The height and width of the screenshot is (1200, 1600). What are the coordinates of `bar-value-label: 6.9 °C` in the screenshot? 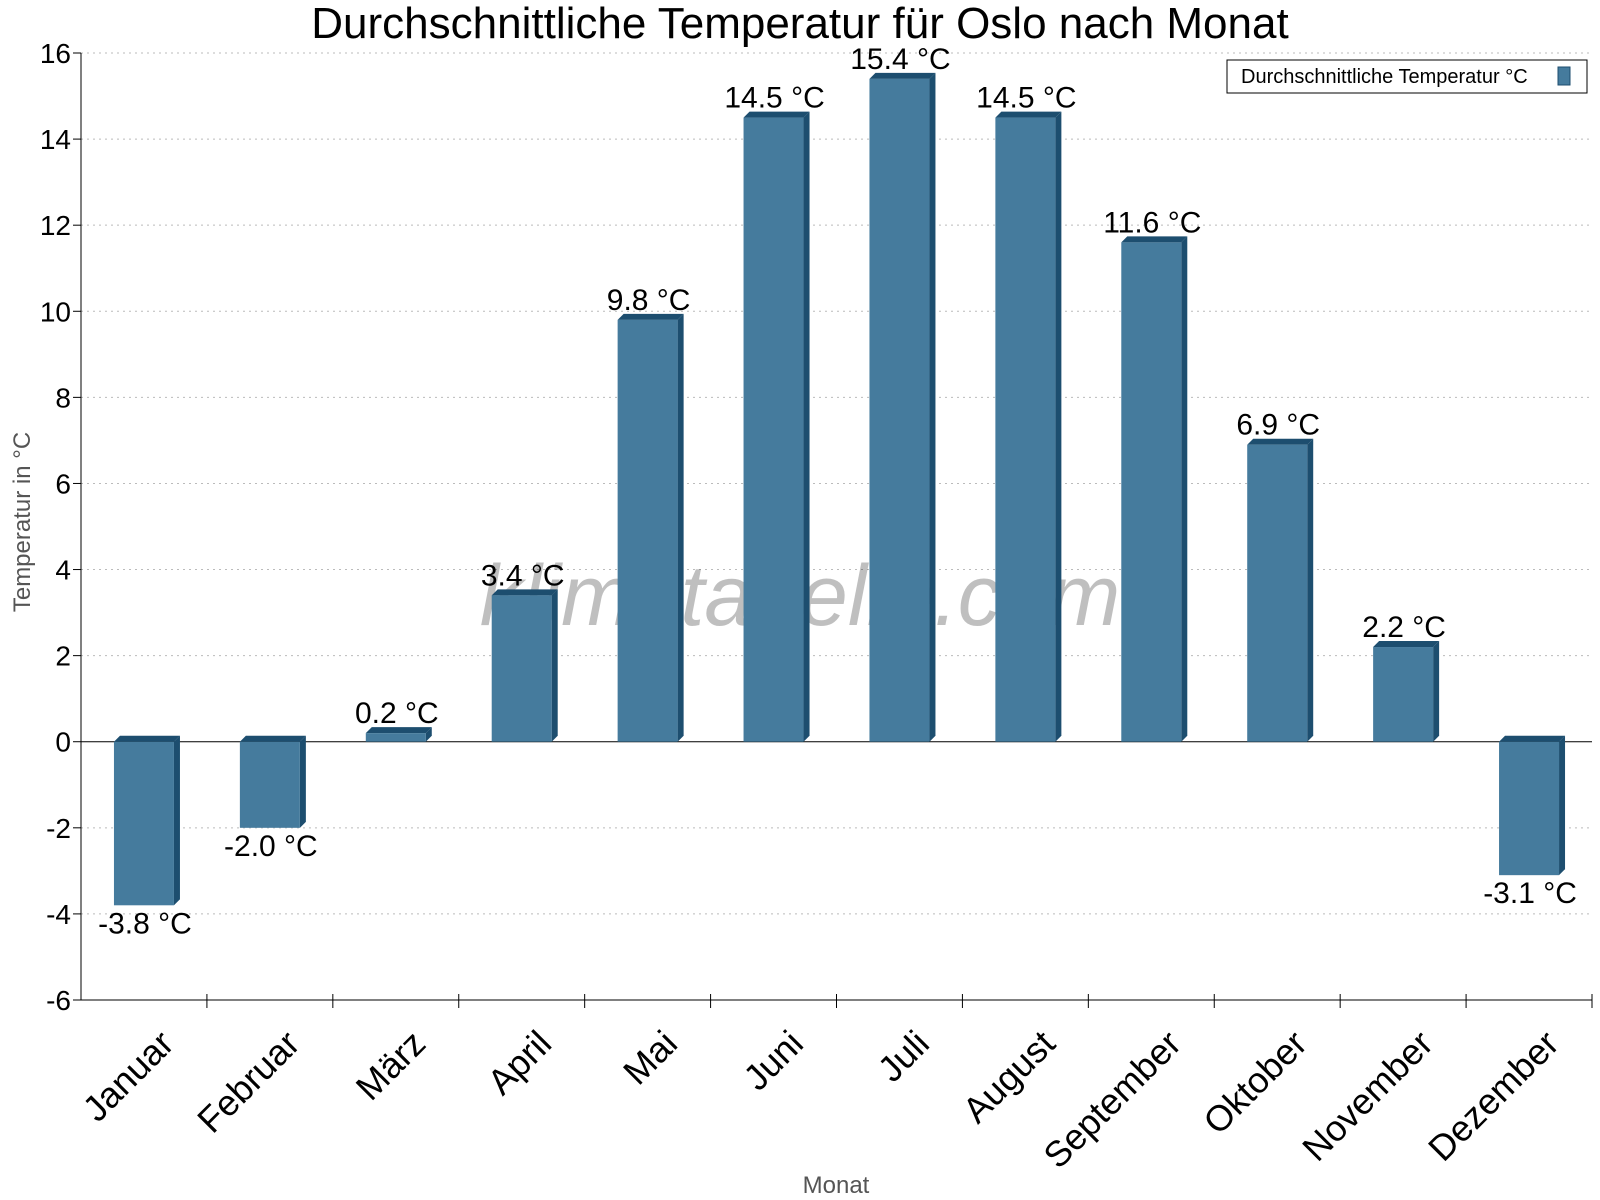 It's located at (1278, 425).